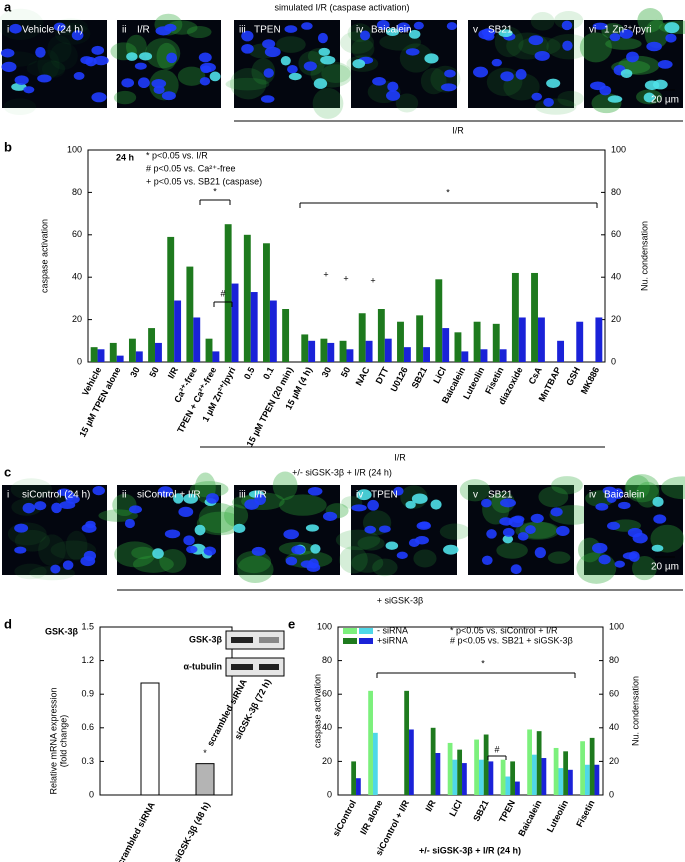 This screenshot has height=862, width=685. I want to click on x-tick-label: MK886, so click(590, 380).